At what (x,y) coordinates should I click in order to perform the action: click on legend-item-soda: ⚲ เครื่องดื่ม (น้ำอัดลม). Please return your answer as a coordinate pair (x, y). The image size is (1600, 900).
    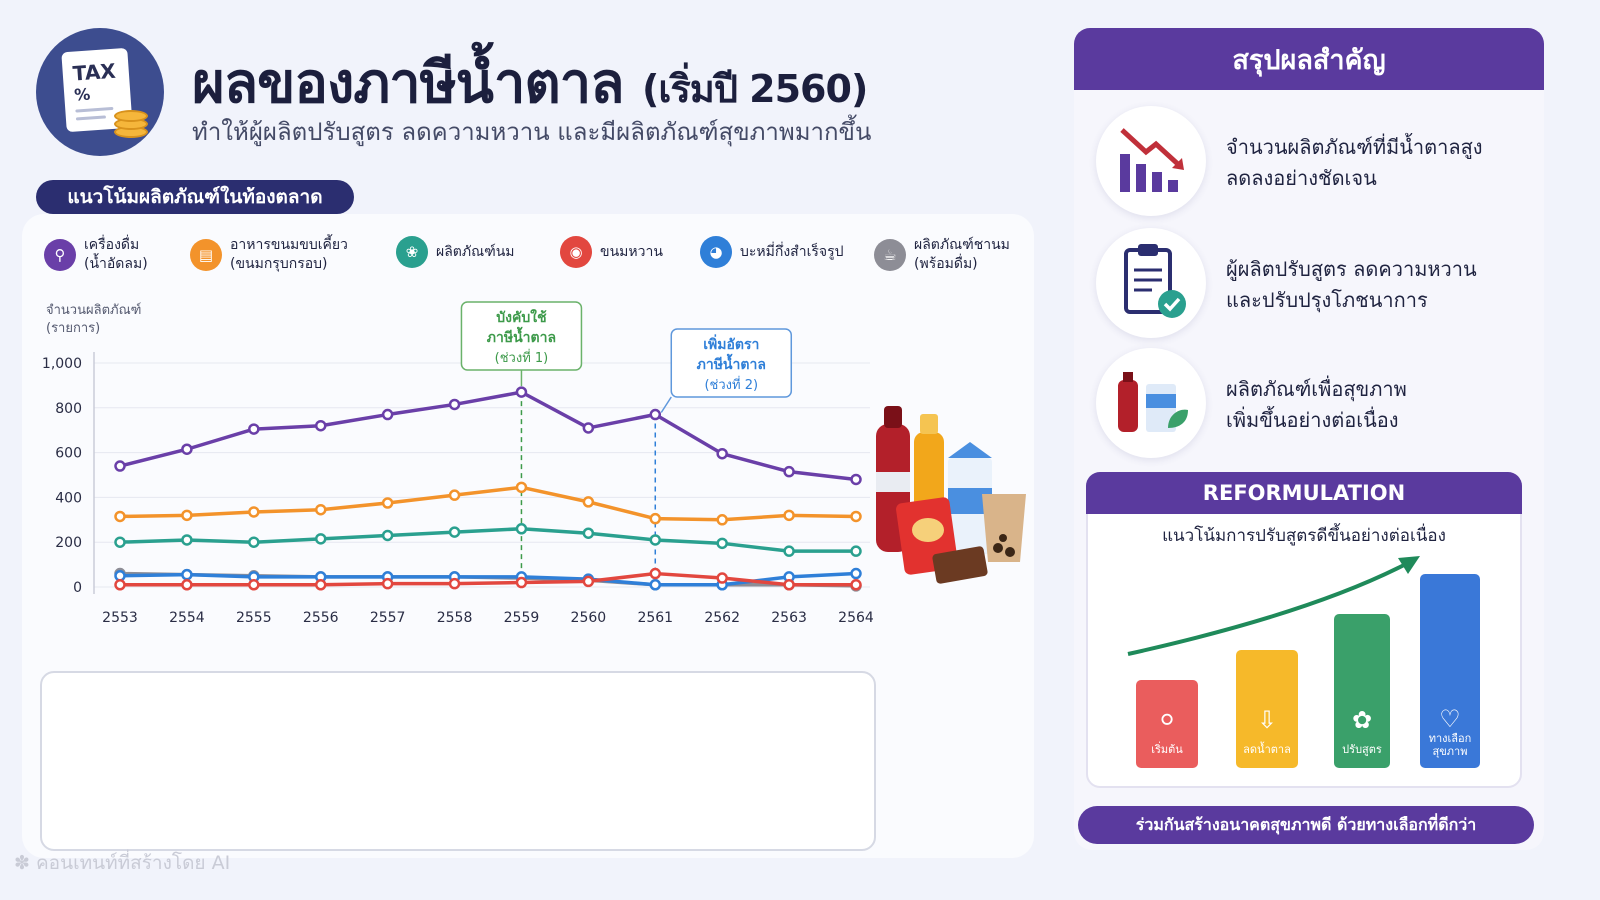
    Looking at the image, I should click on (96, 255).